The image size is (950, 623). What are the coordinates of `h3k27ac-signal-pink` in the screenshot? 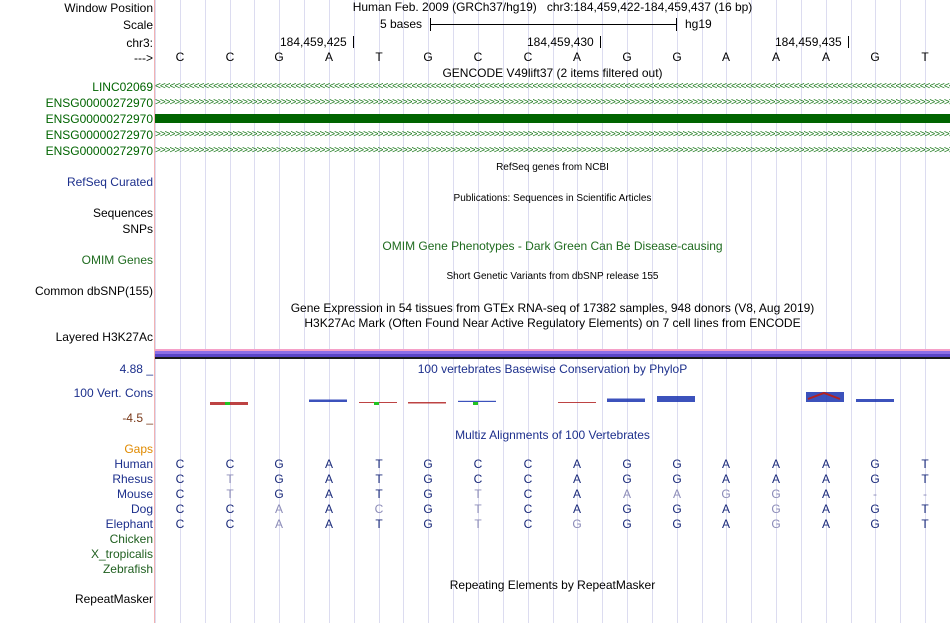 It's located at (552, 350).